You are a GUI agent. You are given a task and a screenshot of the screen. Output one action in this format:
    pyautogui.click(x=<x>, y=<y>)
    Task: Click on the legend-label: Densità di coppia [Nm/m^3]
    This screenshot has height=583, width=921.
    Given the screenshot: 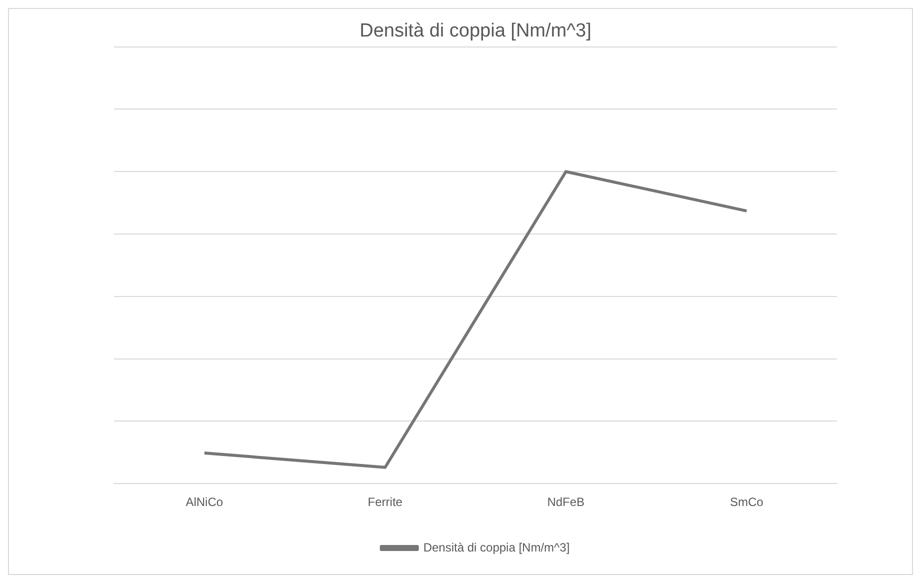 What is the action you would take?
    pyautogui.click(x=496, y=547)
    